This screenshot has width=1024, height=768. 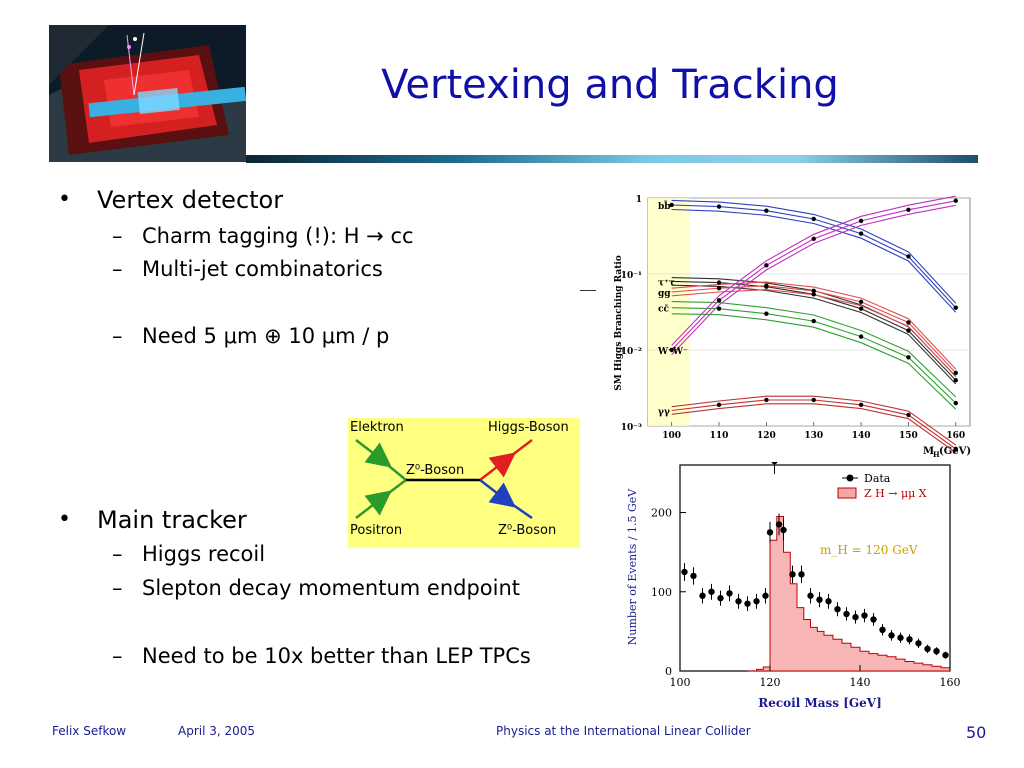 I want to click on channel-label-band, so click(x=669, y=312).